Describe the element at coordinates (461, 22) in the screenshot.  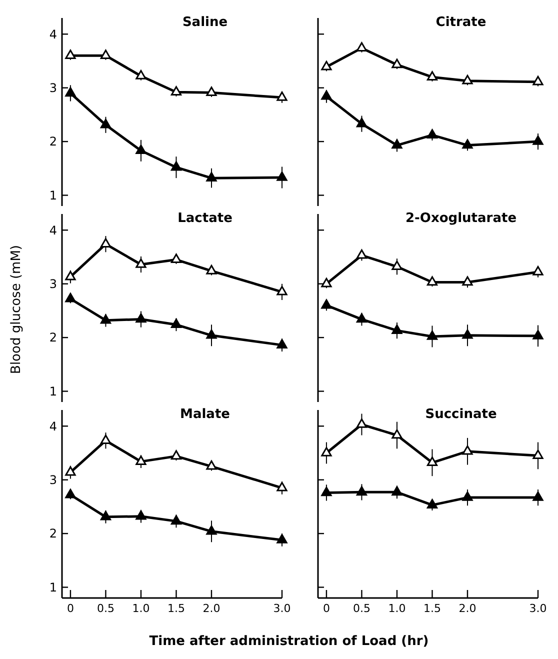
I see `chart-title: Citrate` at that location.